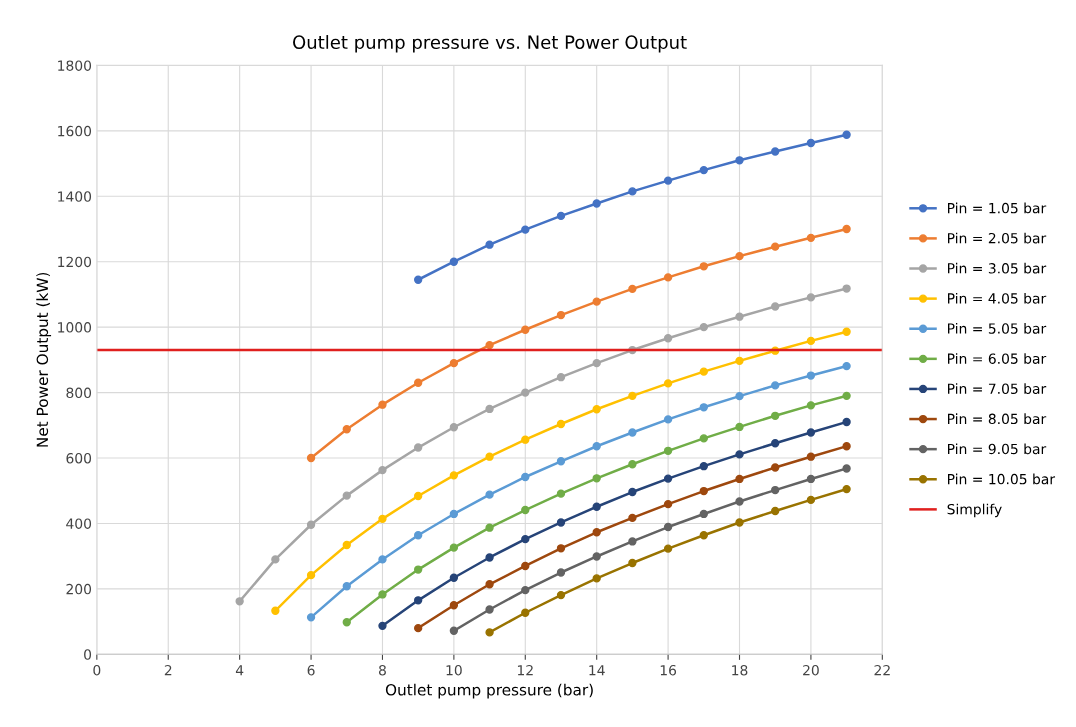 Image resolution: width=1076 pixels, height=727 pixels. What do you see at coordinates (44, 359) in the screenshot?
I see `y-axis-title: Net Power Output (kW)` at bounding box center [44, 359].